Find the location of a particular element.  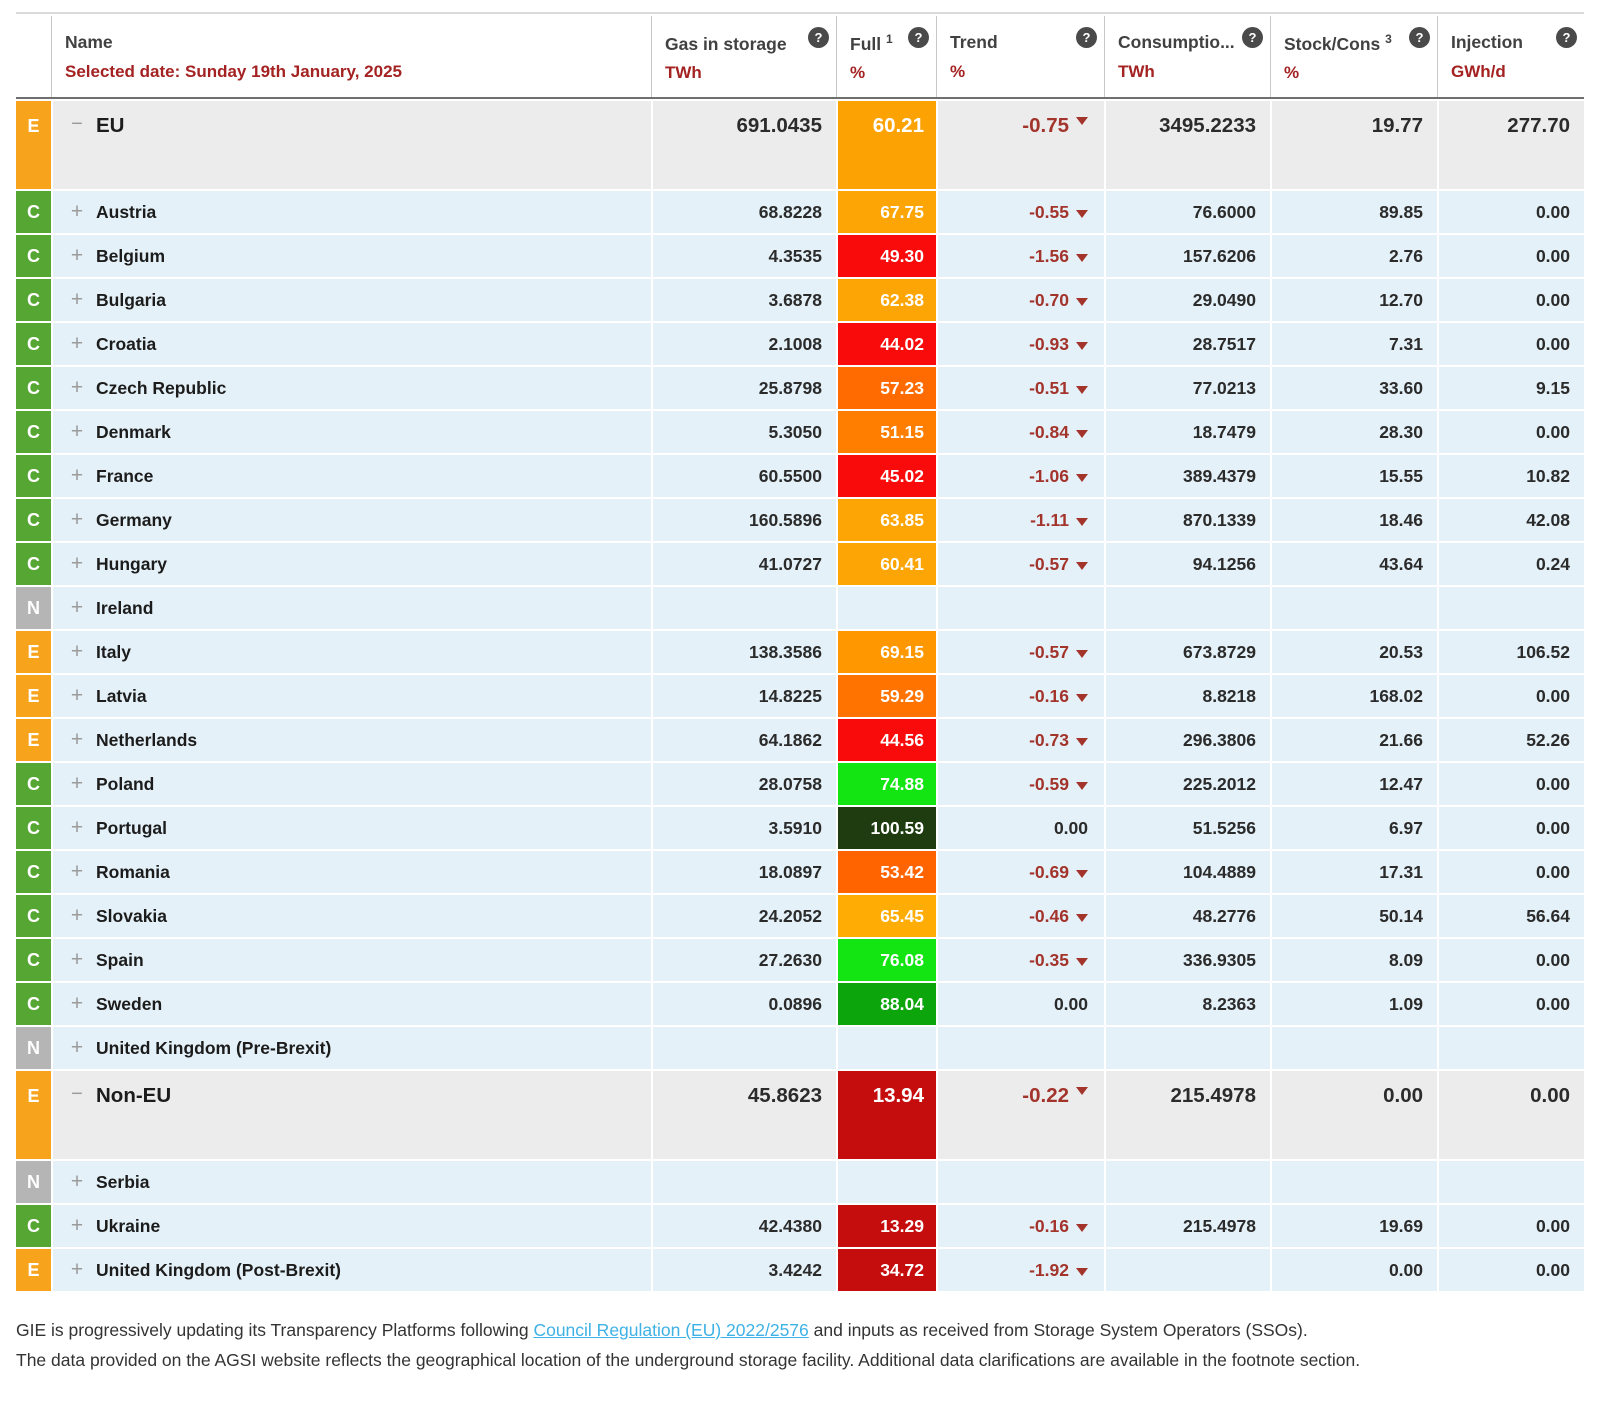

full-percent-cell: 62.38 is located at coordinates (886, 300).